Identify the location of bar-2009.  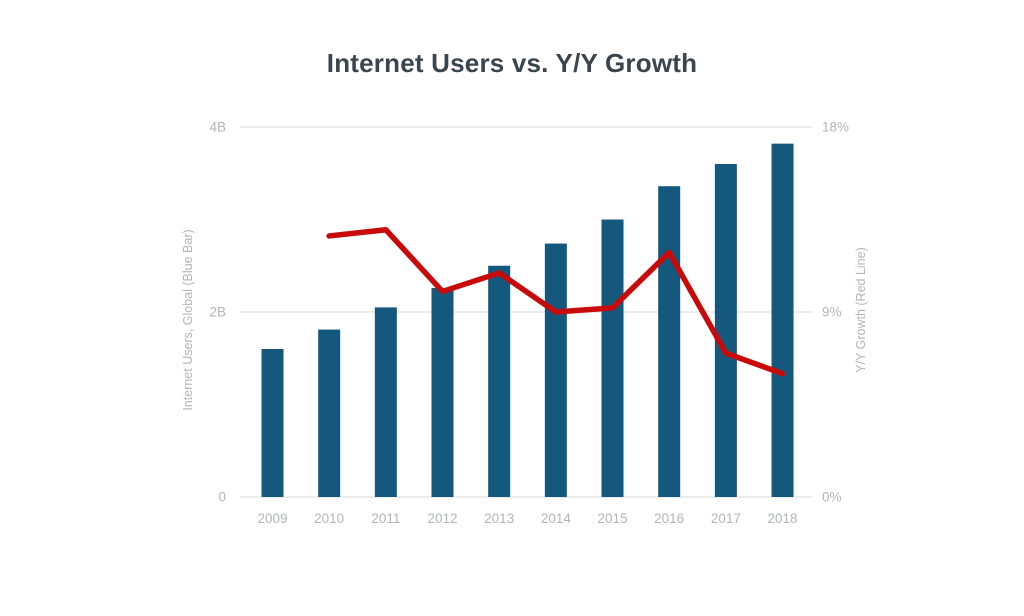
(272, 423).